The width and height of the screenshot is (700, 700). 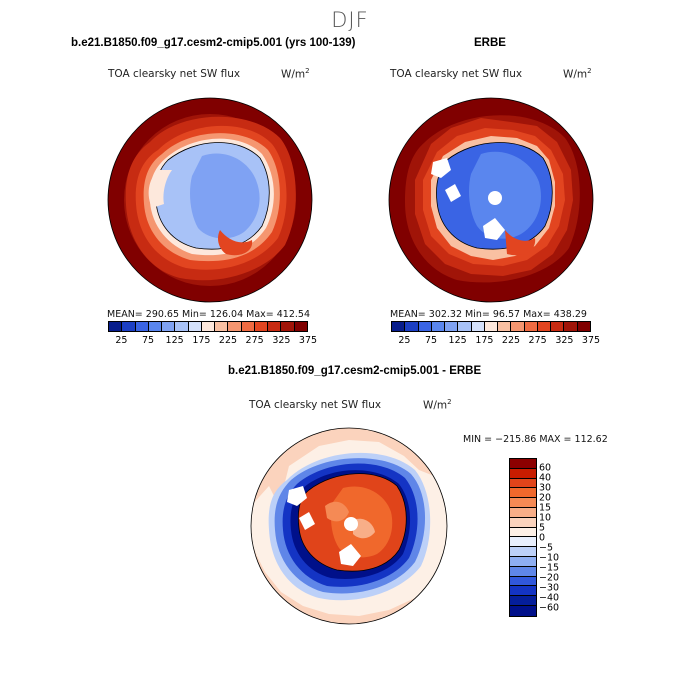 I want to click on obs-stats: MEAN= 302.32 Min= 96.57 Max= 438.29, so click(x=488, y=314).